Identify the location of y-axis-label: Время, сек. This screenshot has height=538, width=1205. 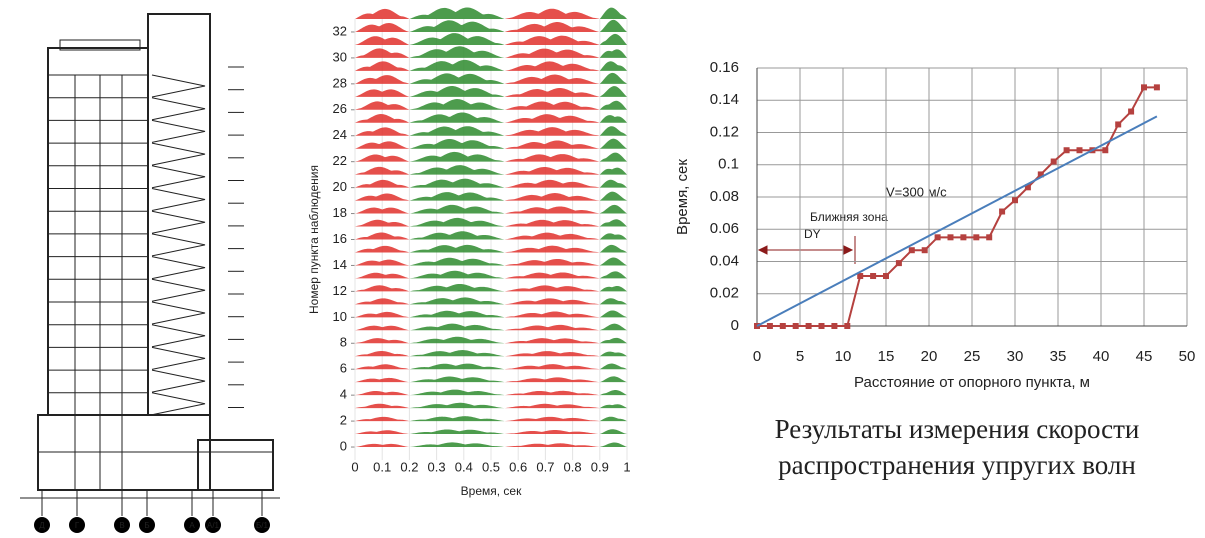
(682, 197).